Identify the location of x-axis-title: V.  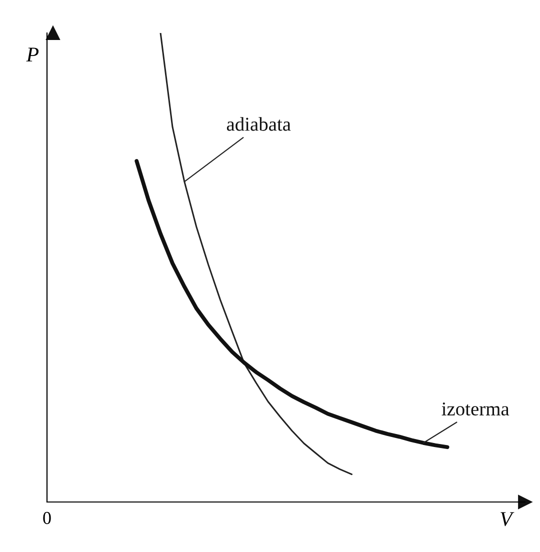
(507, 519).